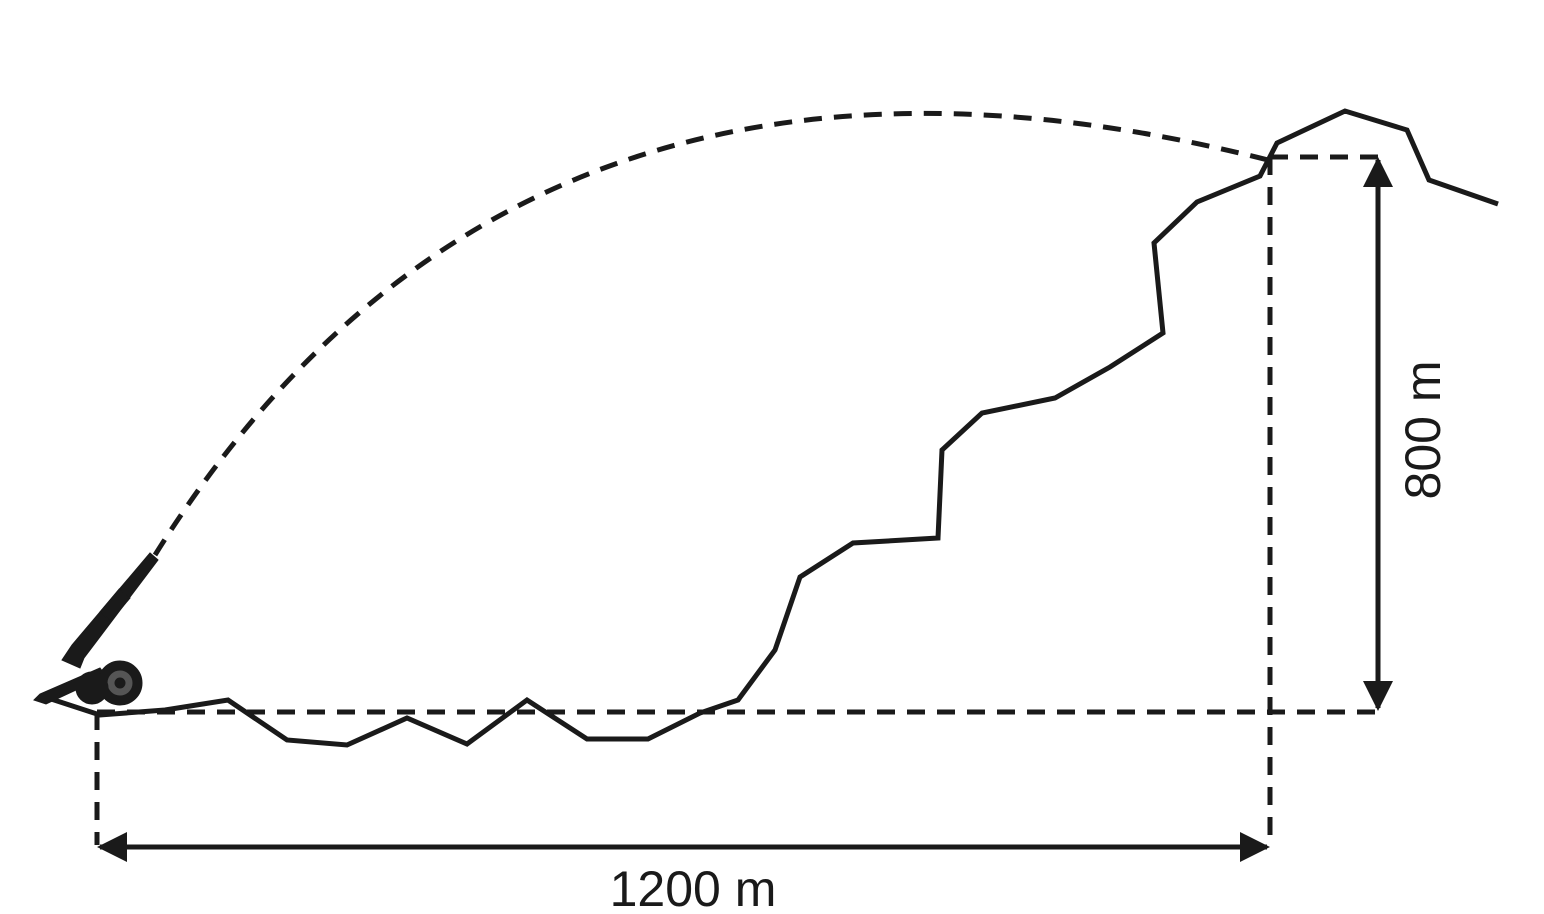  I want to click on vertical-height-label: 800 m, so click(1423, 430).